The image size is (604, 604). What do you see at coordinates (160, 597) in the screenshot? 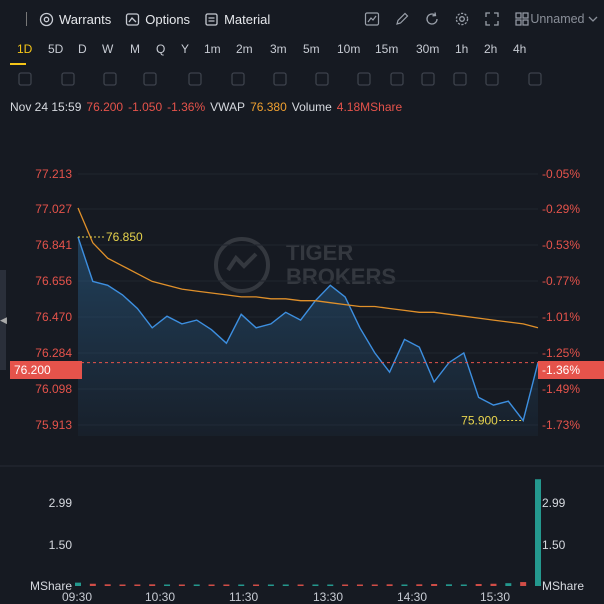
I see `time-tick: 10:30` at bounding box center [160, 597].